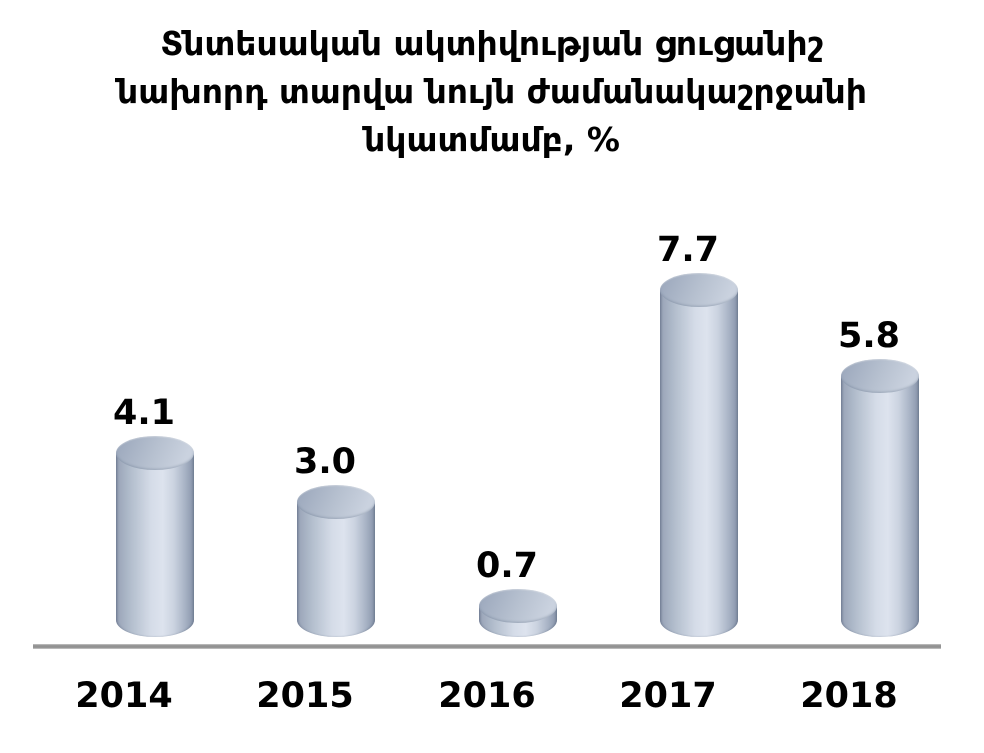  I want to click on chart-title-line-3: նկատմամբ, %, so click(492, 139).